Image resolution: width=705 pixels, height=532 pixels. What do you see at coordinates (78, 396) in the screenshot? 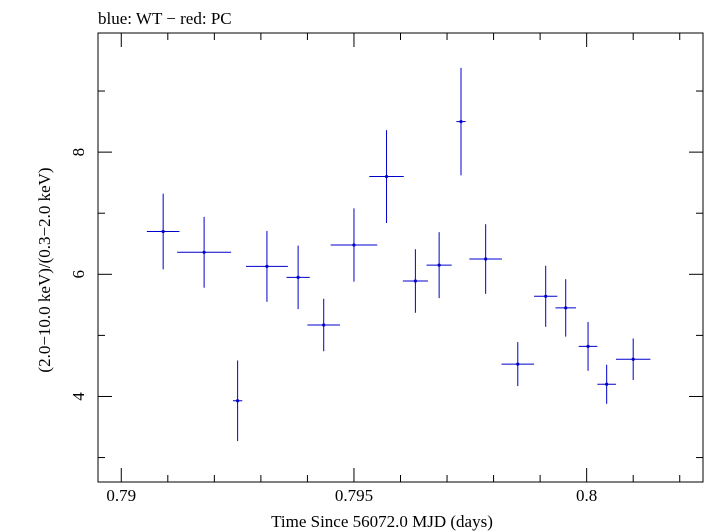
I see `y-tick-label: 4` at bounding box center [78, 396].